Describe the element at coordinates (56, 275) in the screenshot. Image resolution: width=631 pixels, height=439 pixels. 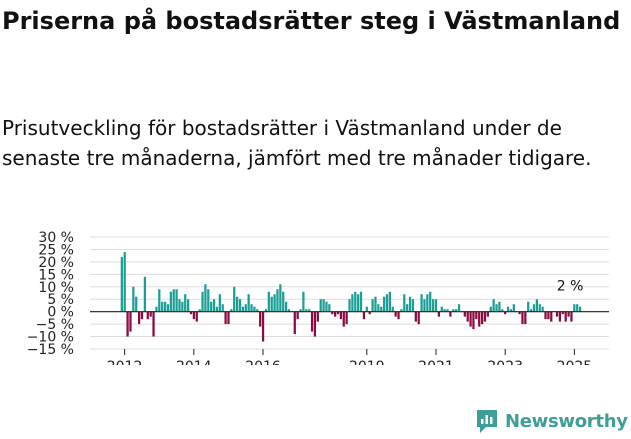
I see `y-tick-label: 15 %` at that location.